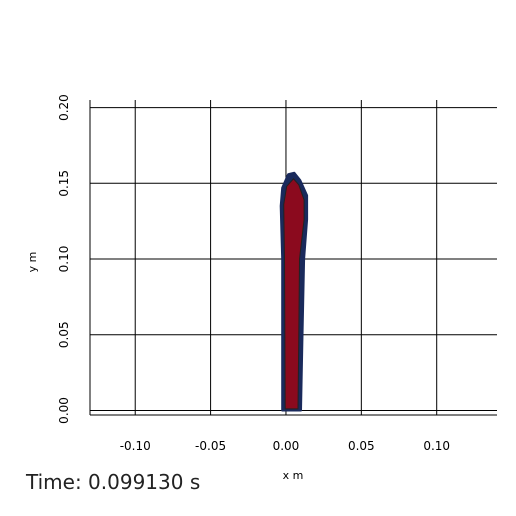 The height and width of the screenshot is (516, 516). Describe the element at coordinates (436, 446) in the screenshot. I see `x-tick-label: 0.10` at that location.